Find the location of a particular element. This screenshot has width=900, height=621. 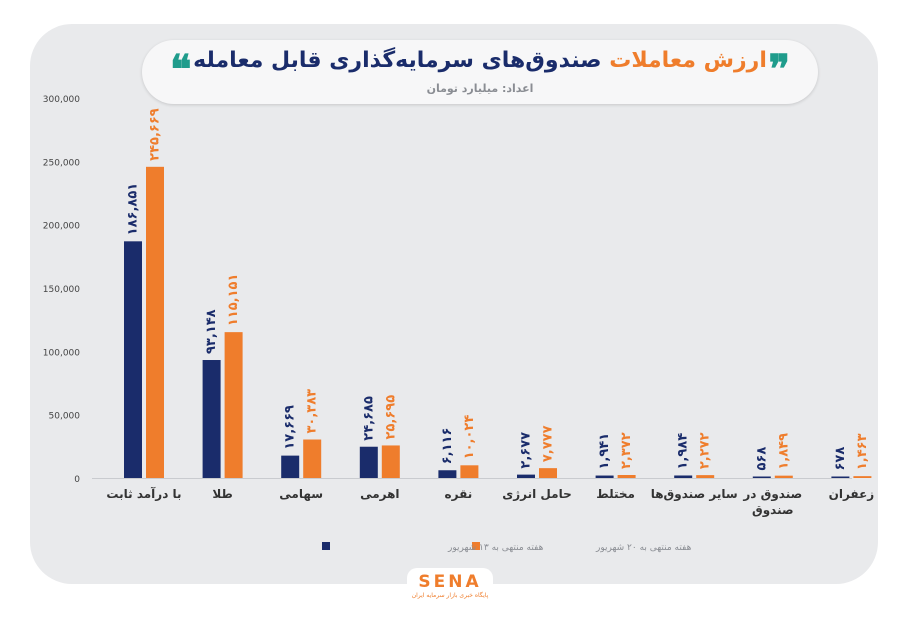

data-label: ۱۱۵,۱۵۱ is located at coordinates (233, 300).